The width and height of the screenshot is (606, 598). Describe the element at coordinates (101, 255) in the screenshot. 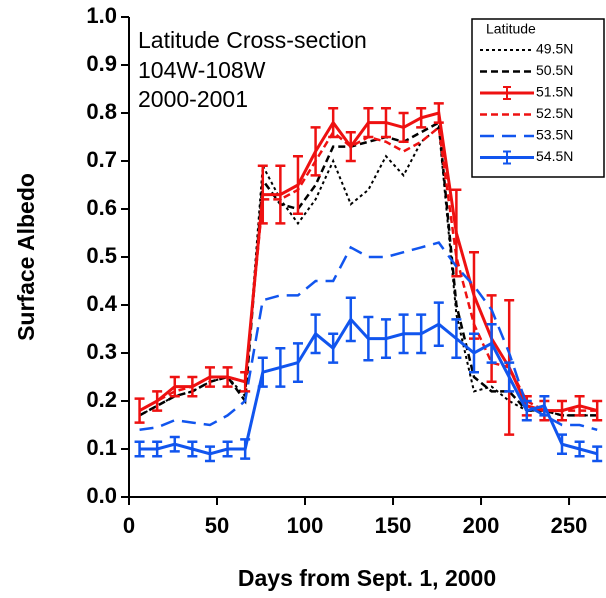

I see `y-tick-label: 0.5` at that location.